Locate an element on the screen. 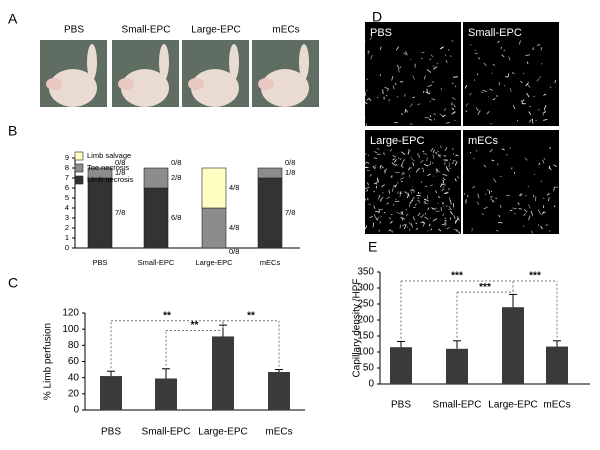 The image size is (600, 450). photo-label: mECs is located at coordinates (285, 30).